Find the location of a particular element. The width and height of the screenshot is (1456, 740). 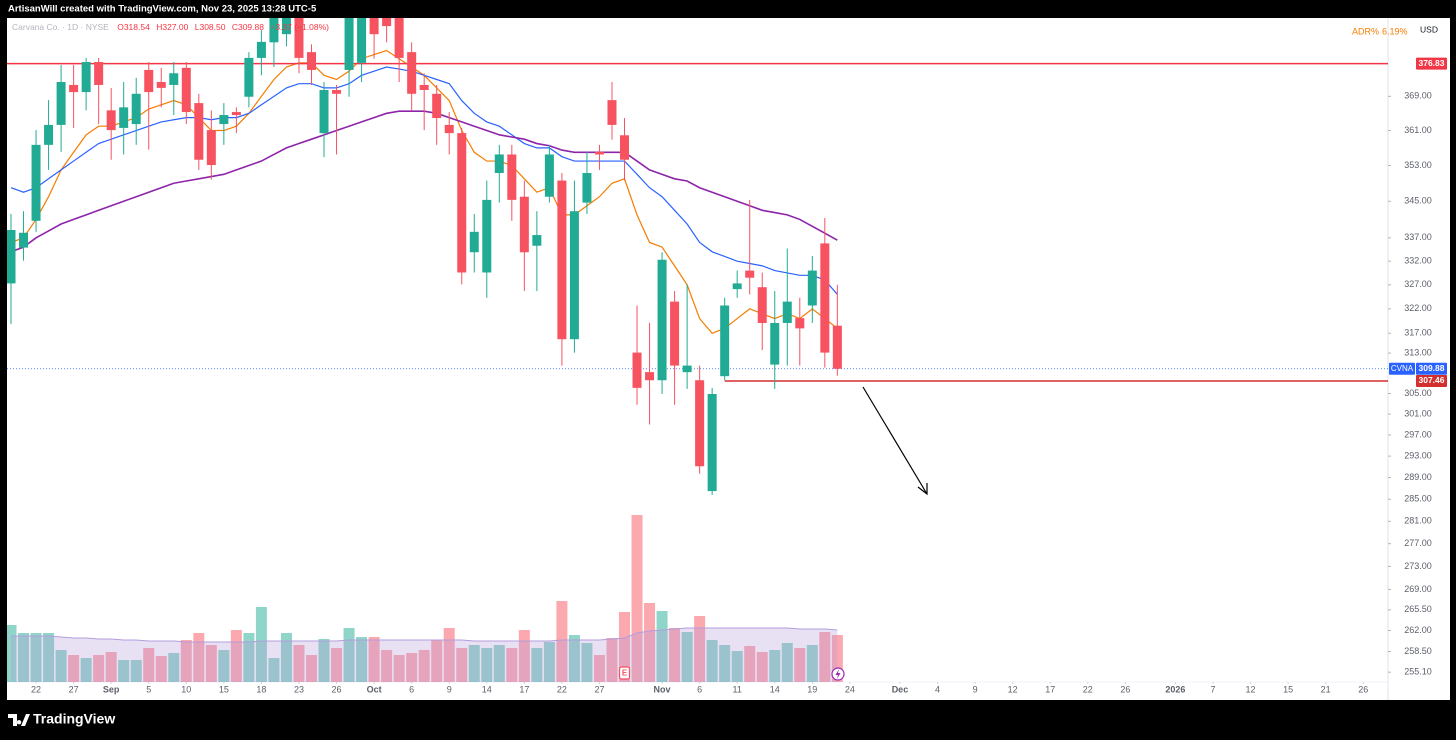

y-tick-label: 262.00 is located at coordinates (1418, 630).